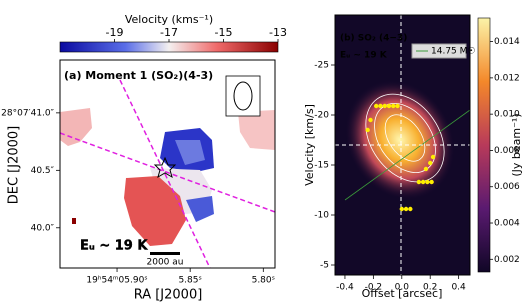  What do you see at coordinates (374, 288) in the screenshot?
I see `x-tick-label: -0.2` at bounding box center [374, 288].